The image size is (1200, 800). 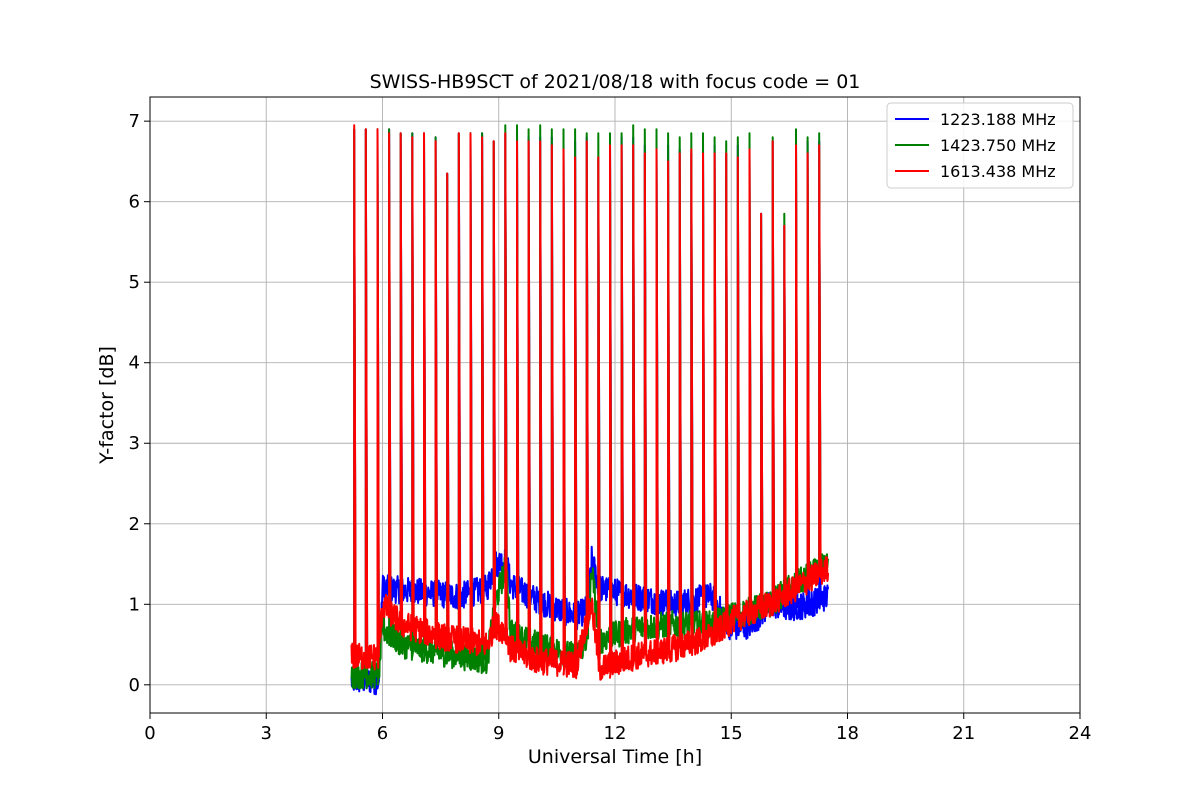 What do you see at coordinates (134, 363) in the screenshot?
I see `y-tick-label: 4` at bounding box center [134, 363].